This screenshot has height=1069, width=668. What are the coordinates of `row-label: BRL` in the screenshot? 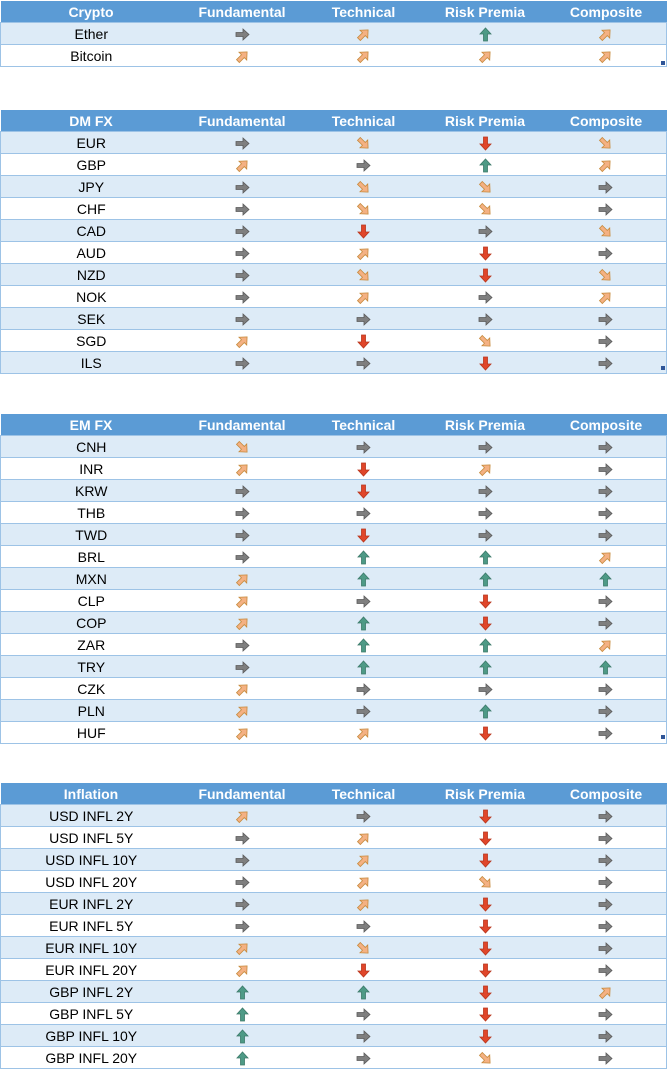 It's located at (91, 556).